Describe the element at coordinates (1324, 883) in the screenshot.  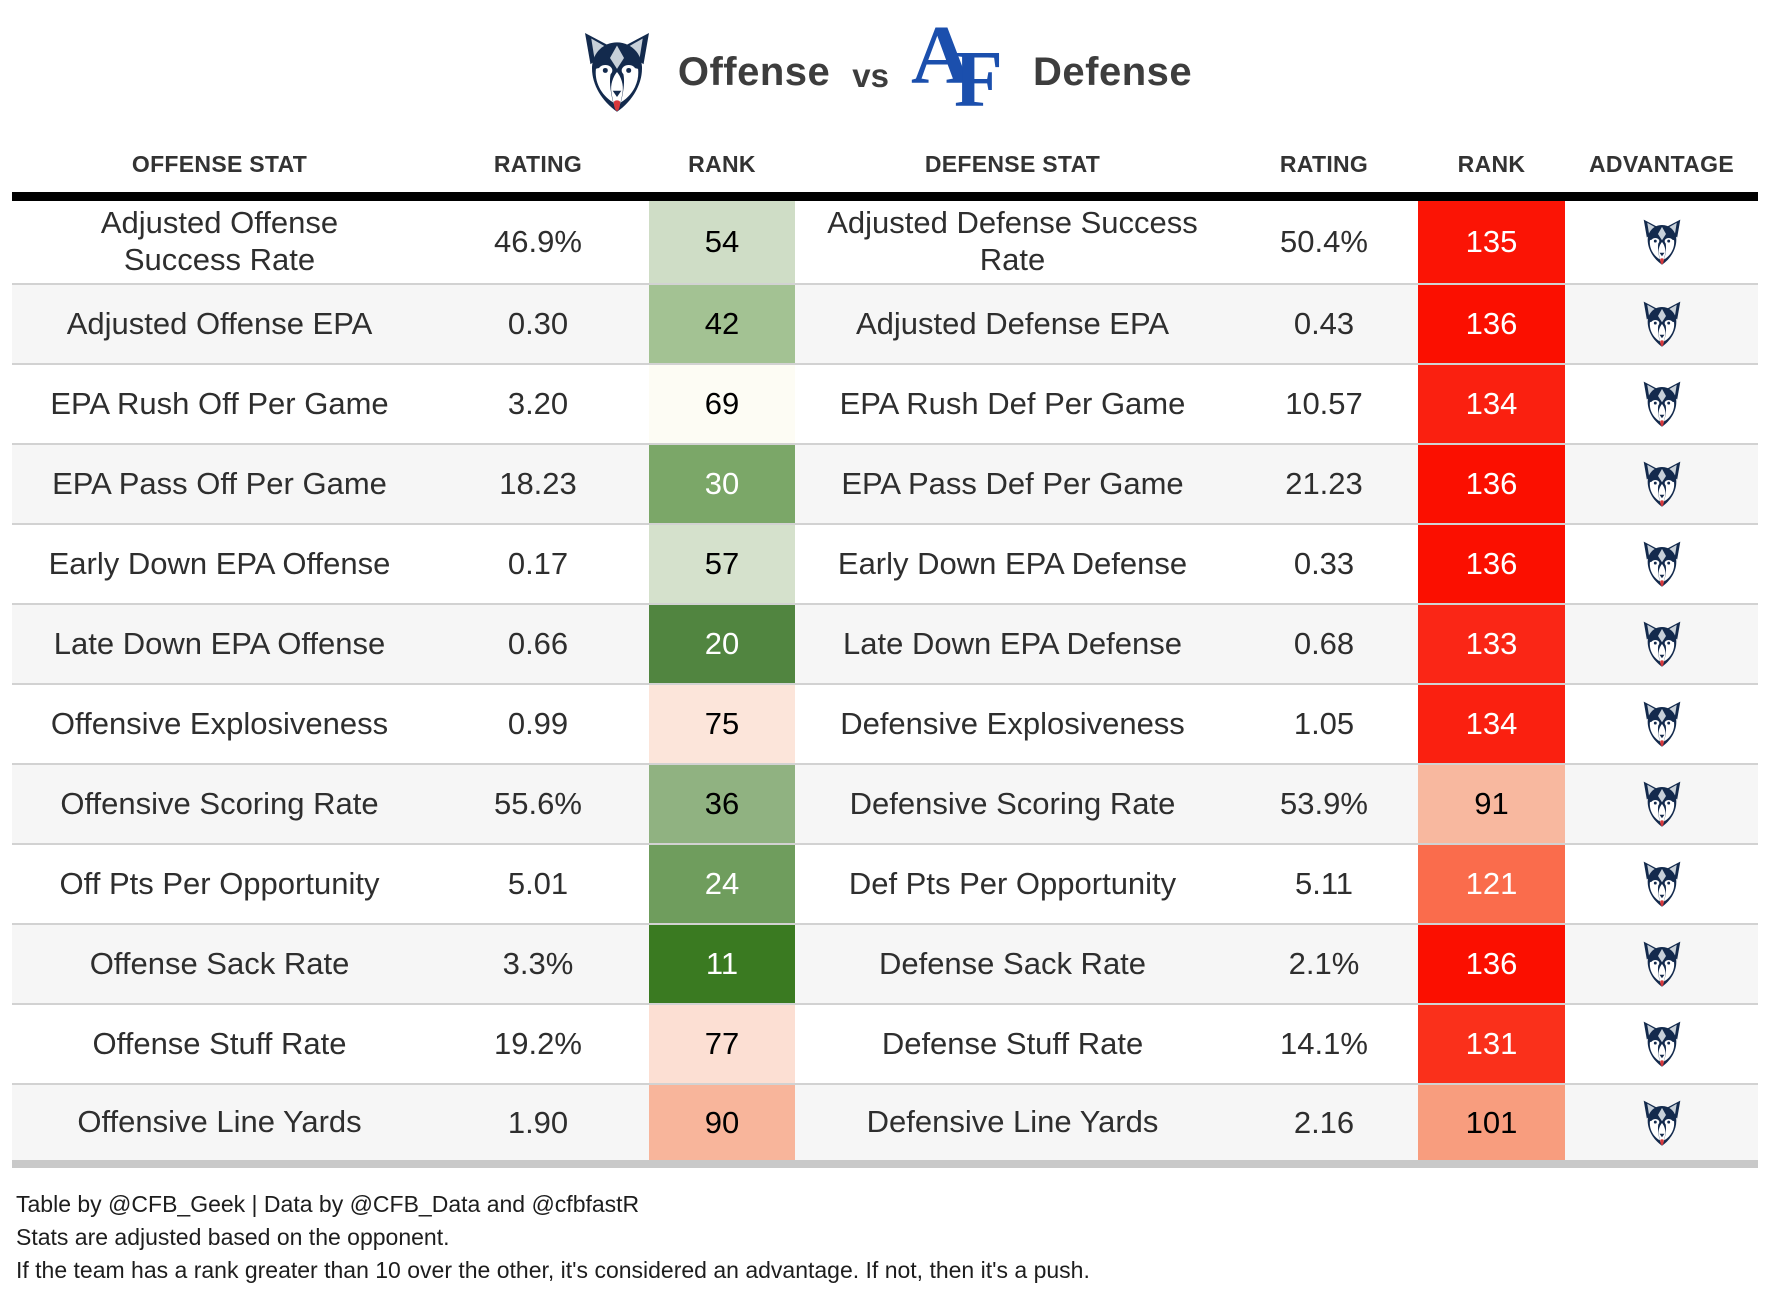
I see `defense-rating: 5.11` at that location.